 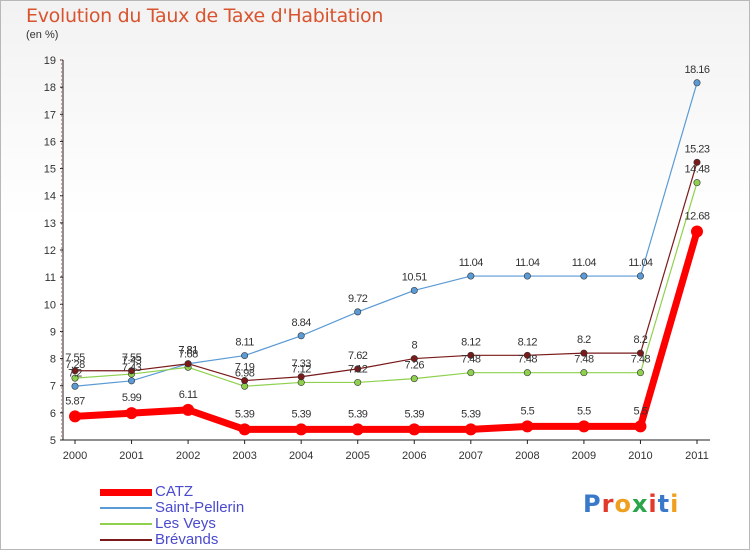 I want to click on data-label: 9.72, so click(x=358, y=299).